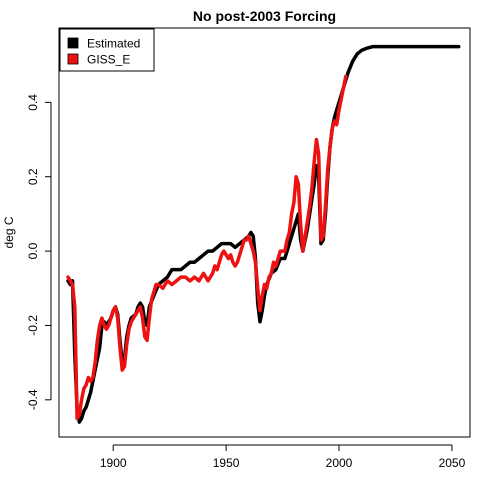  What do you see at coordinates (264, 16) in the screenshot?
I see `chart-title: No post-2003 Forcing` at bounding box center [264, 16].